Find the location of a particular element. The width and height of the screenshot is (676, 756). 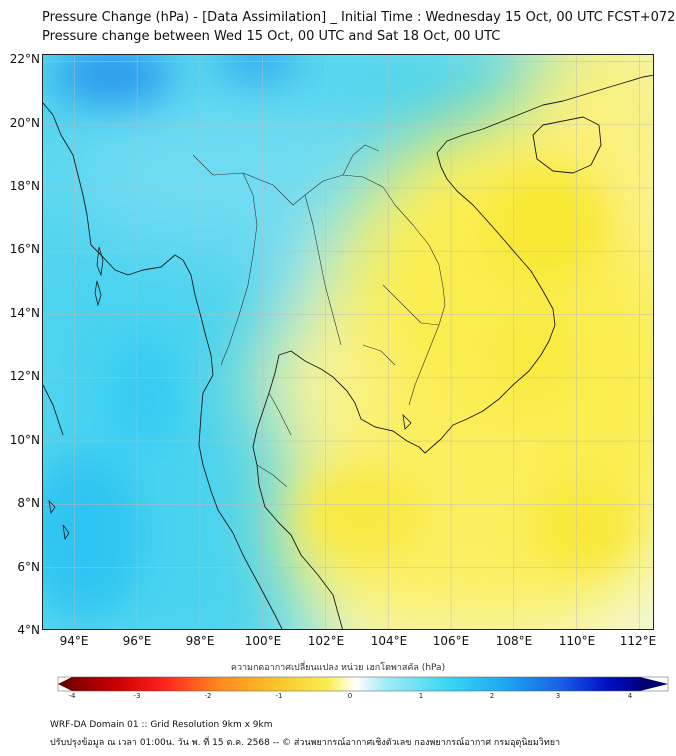

colorbar-gradient is located at coordinates (356, 684).